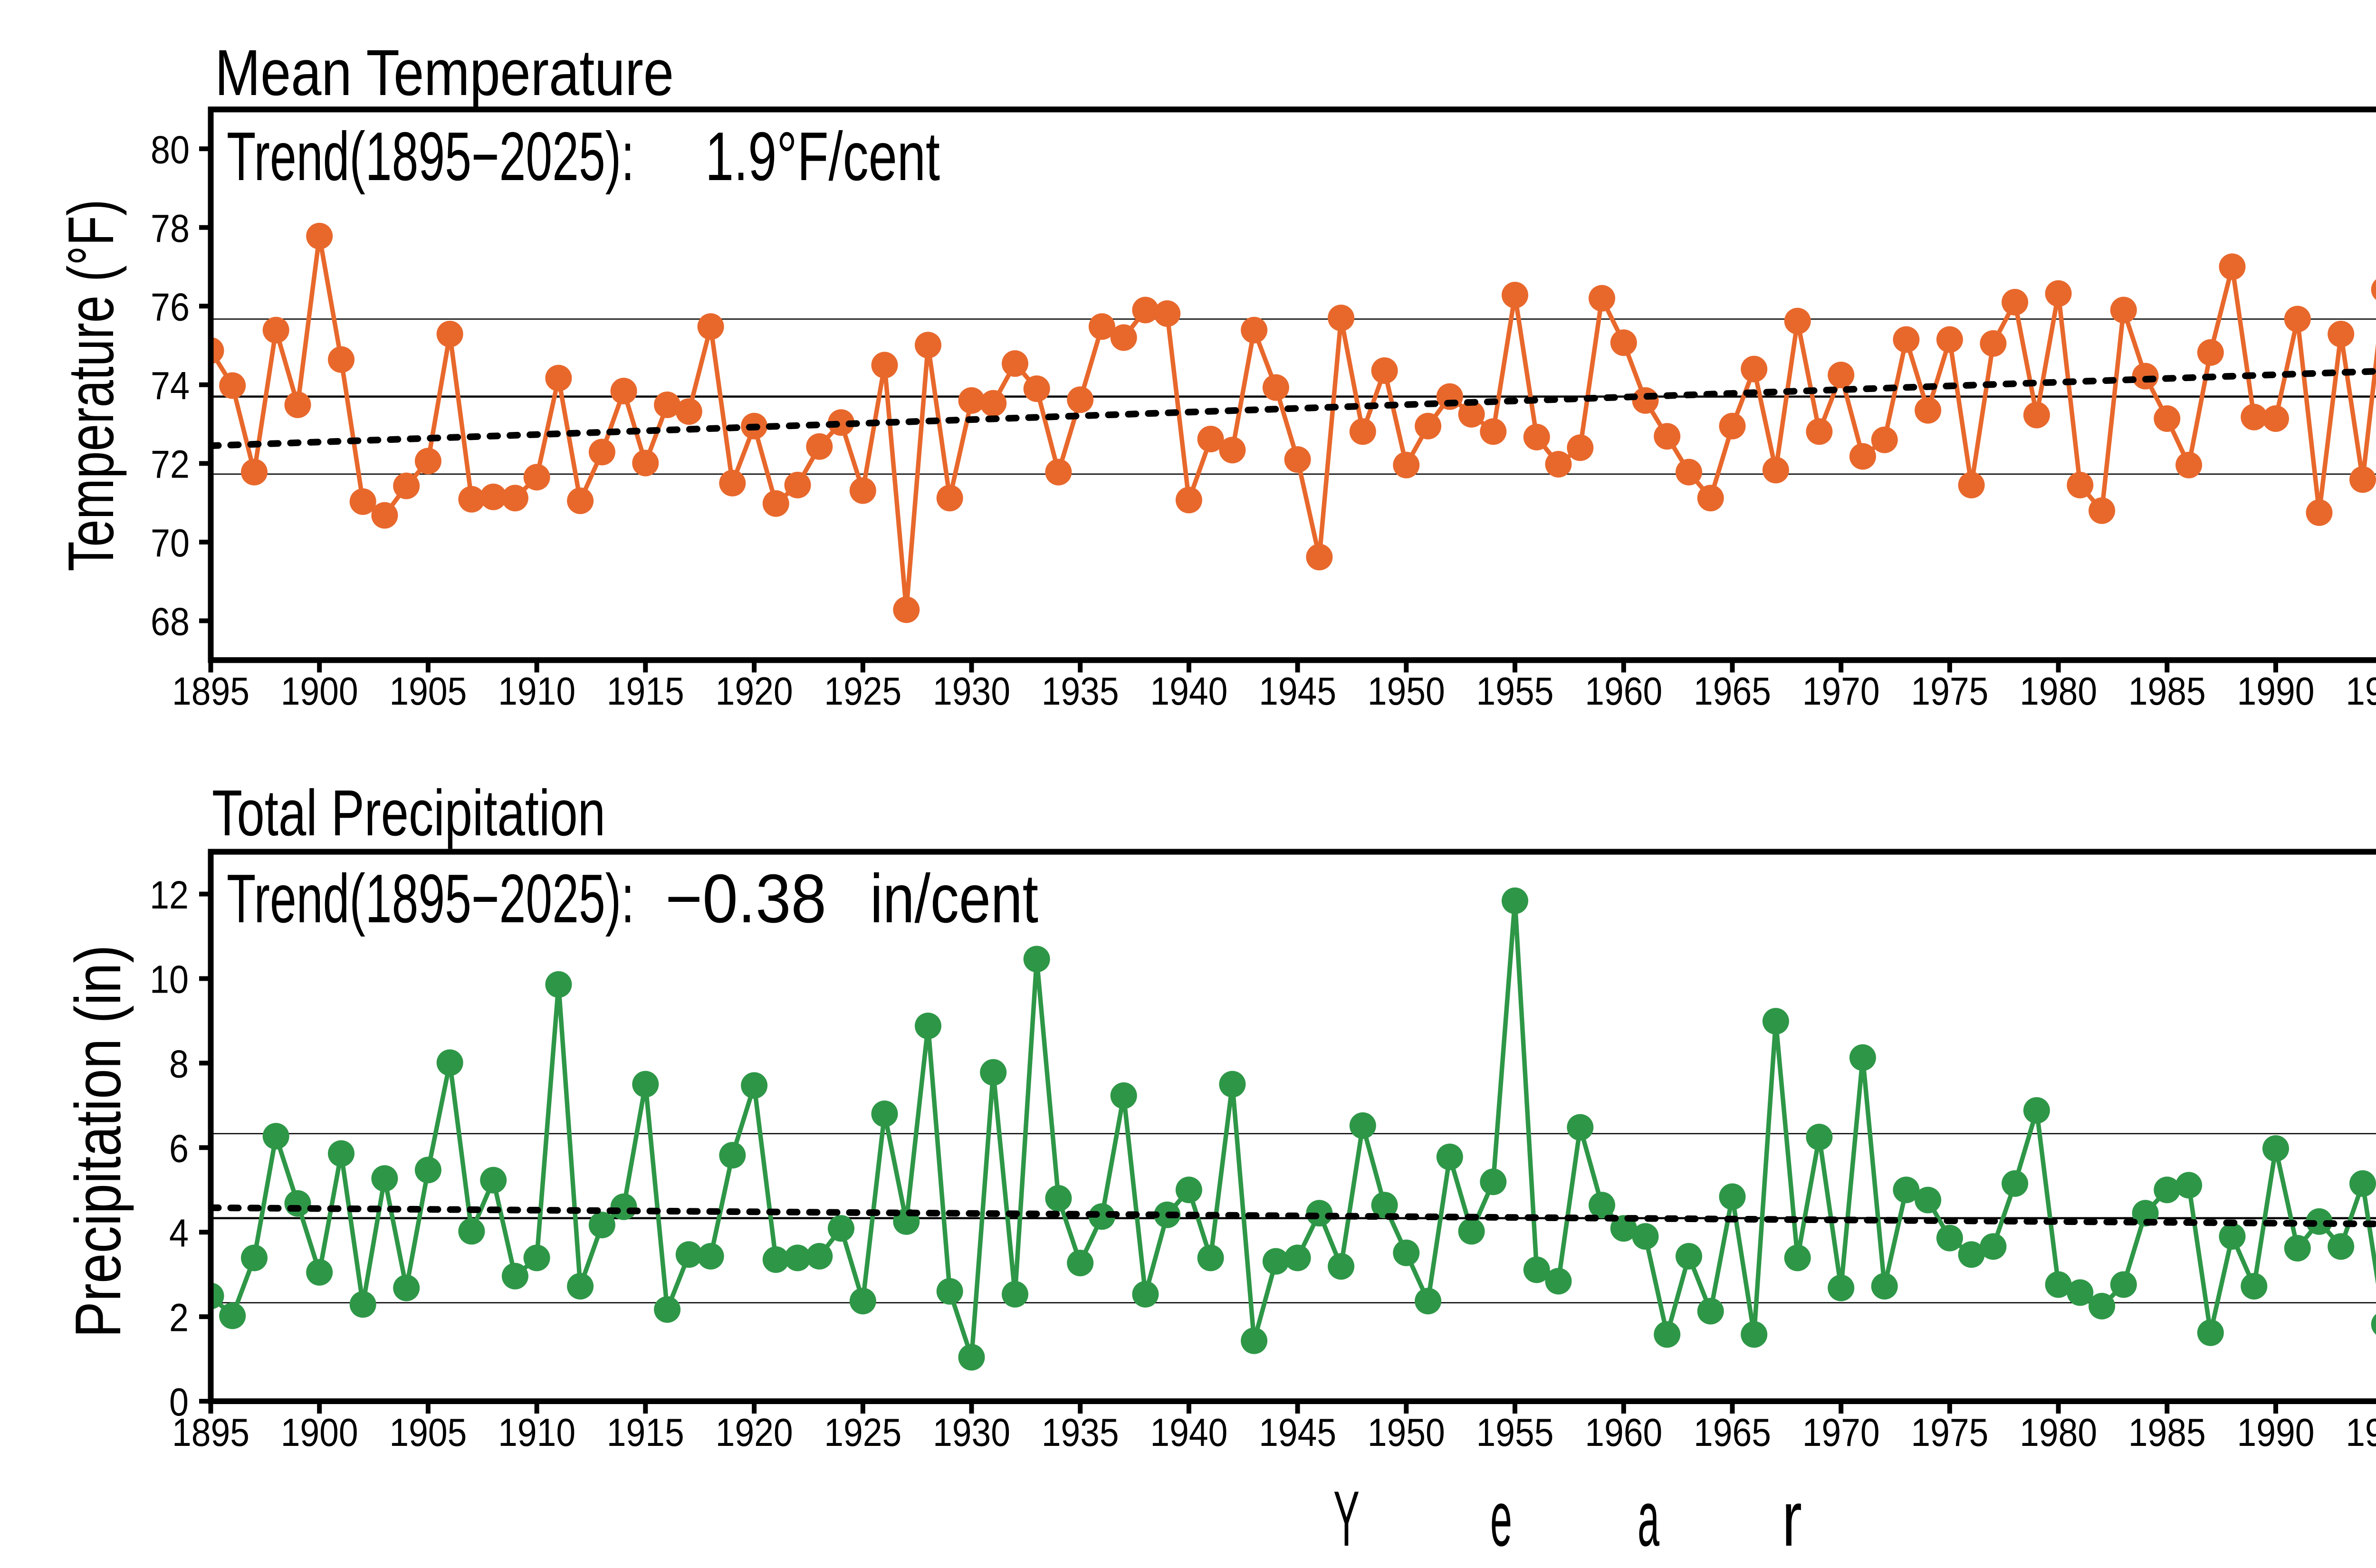 The width and height of the screenshot is (2376, 1568). I want to click on svg-text: in/cent, so click(954, 899).